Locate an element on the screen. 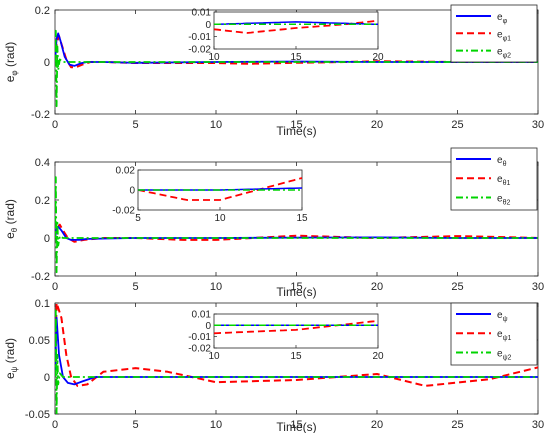  legend-label-1: eφ is located at coordinates (502, 18).